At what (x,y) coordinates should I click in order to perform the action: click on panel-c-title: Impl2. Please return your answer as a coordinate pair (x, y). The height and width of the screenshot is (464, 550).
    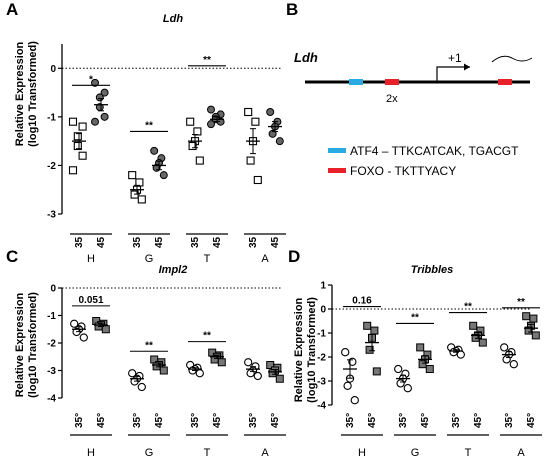
    Looking at the image, I should click on (173, 270).